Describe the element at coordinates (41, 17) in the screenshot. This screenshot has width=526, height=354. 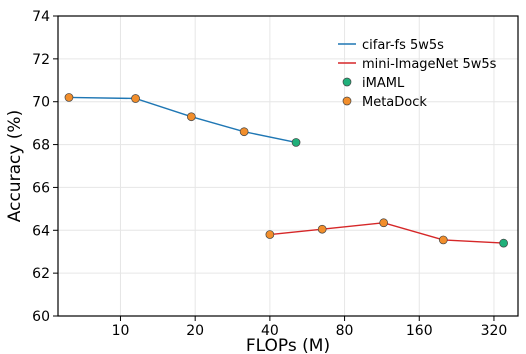
I see `y-tick-label: 74` at that location.